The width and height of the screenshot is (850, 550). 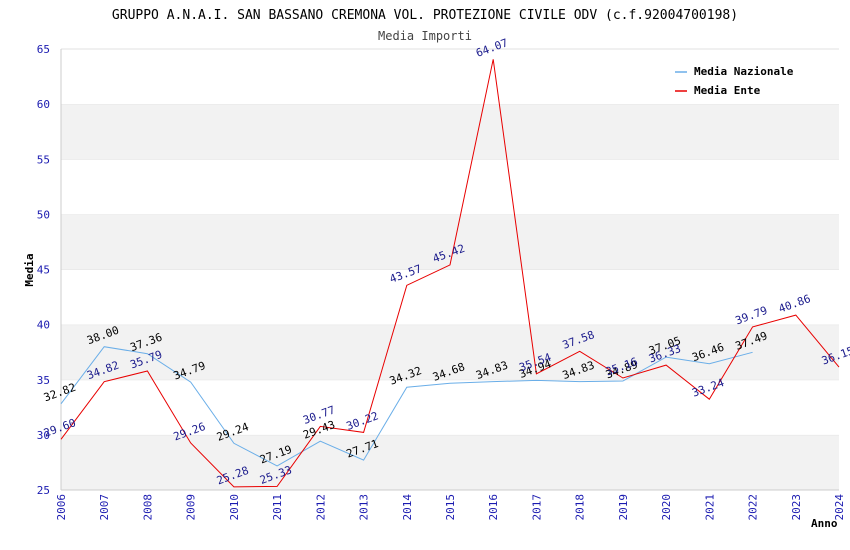 I want to click on y-tick-label: 35, so click(x=43, y=380).